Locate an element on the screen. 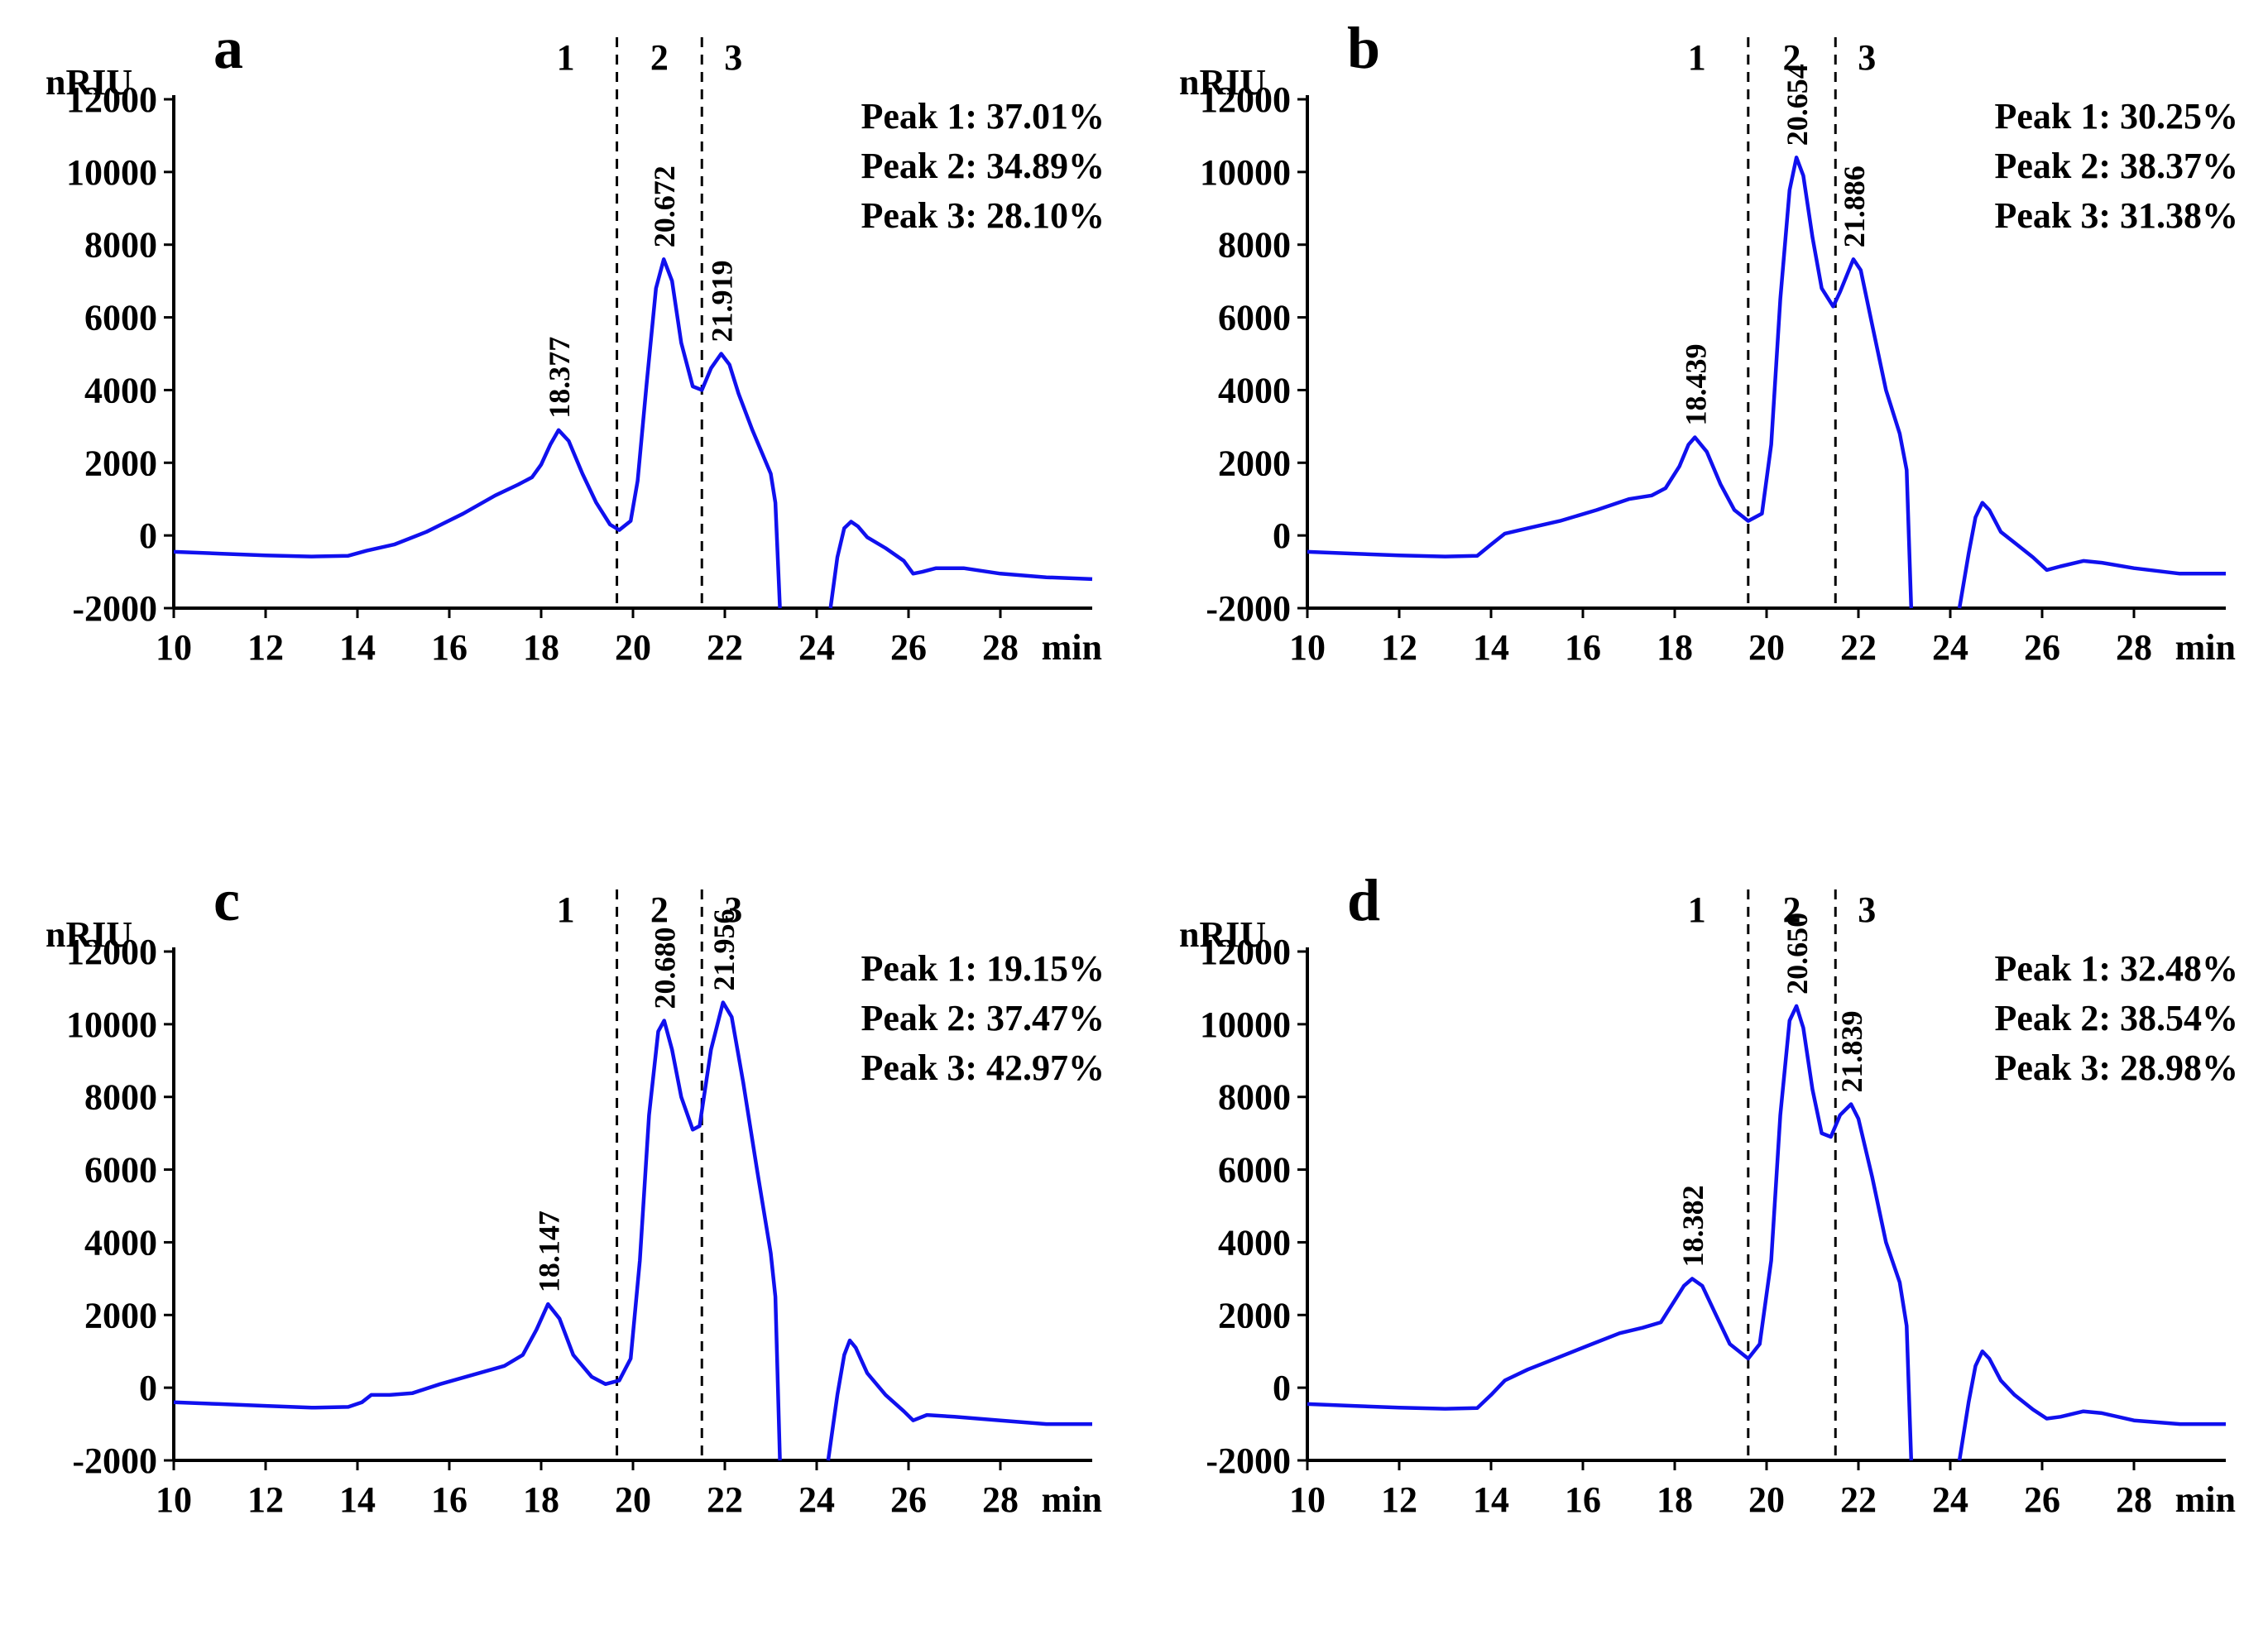 This screenshot has height=1630, width=2268. peak-percent-2: Peak 2: 38.54% is located at coordinates (2116, 1018).